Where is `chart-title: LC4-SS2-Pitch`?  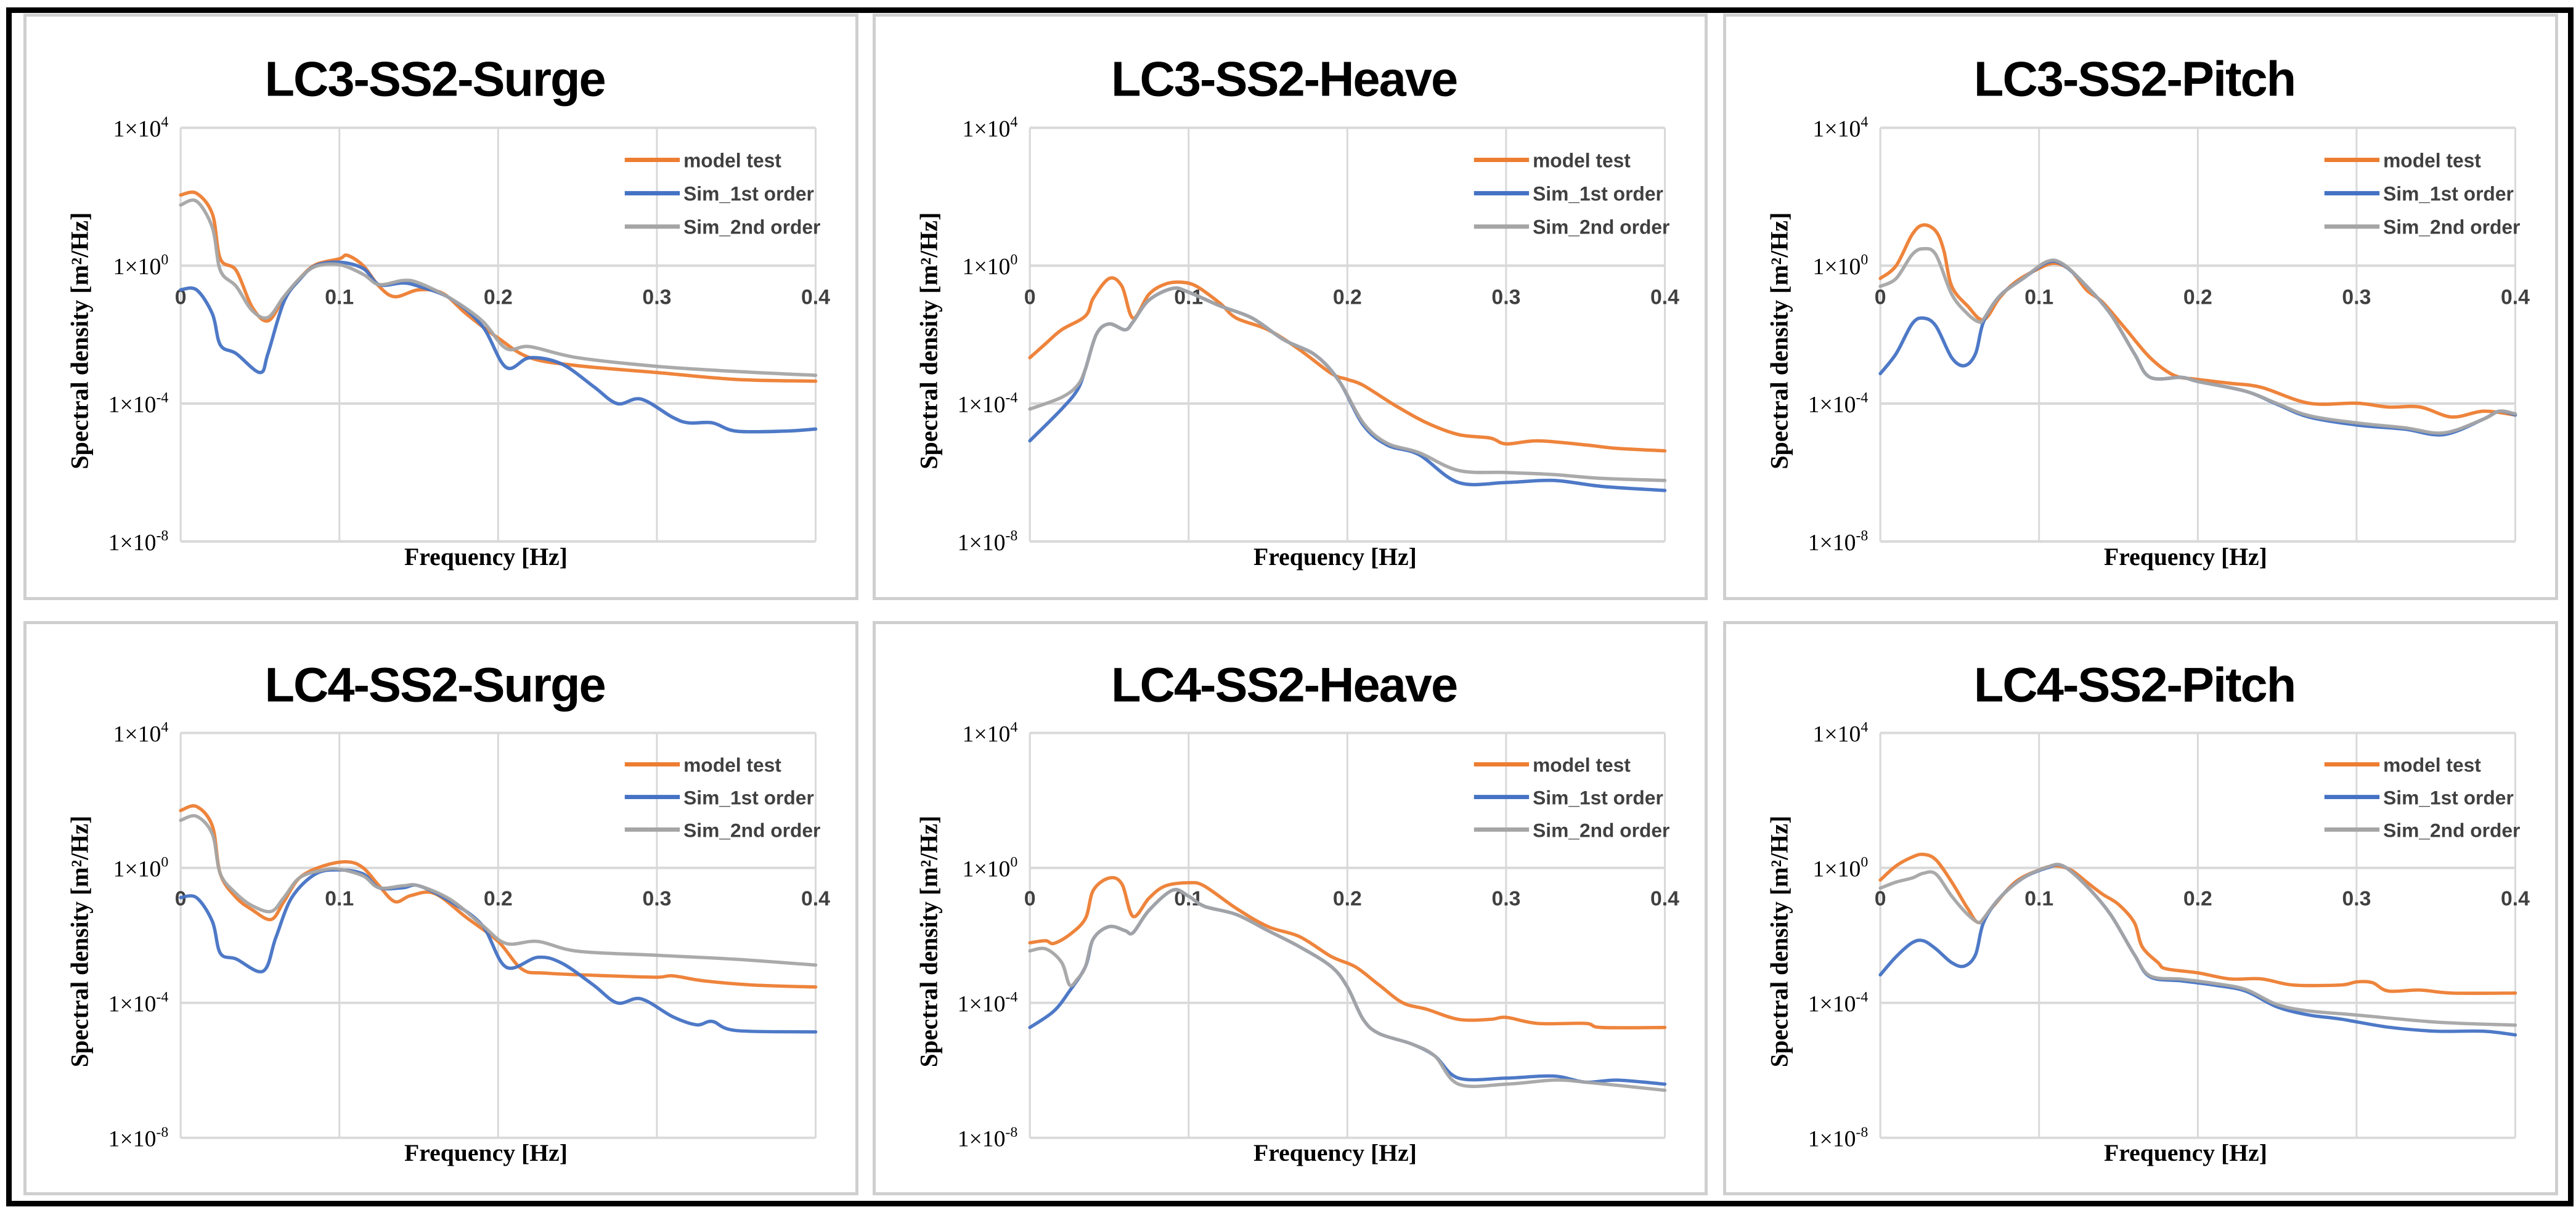
chart-title: LC4-SS2-Pitch is located at coordinates (2134, 685).